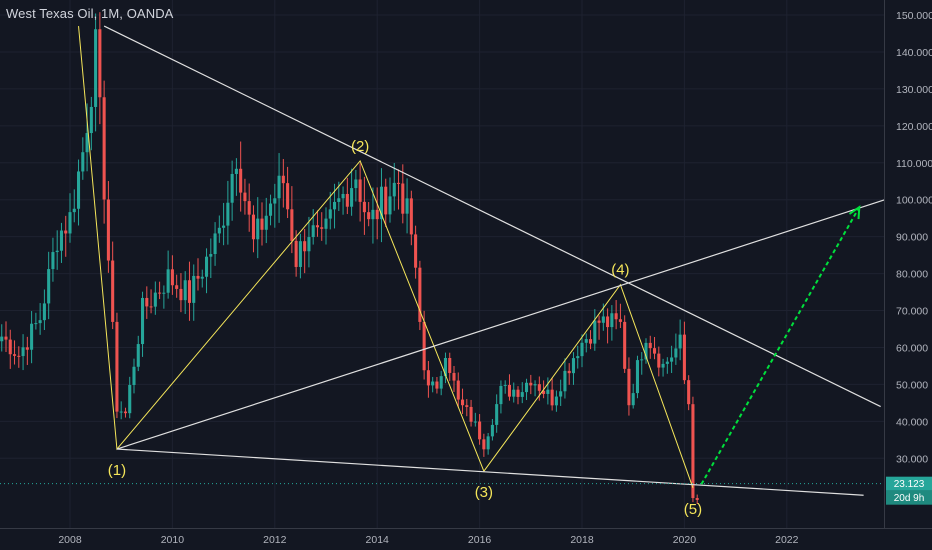  I want to click on x-tick-label: 2016, so click(480, 540).